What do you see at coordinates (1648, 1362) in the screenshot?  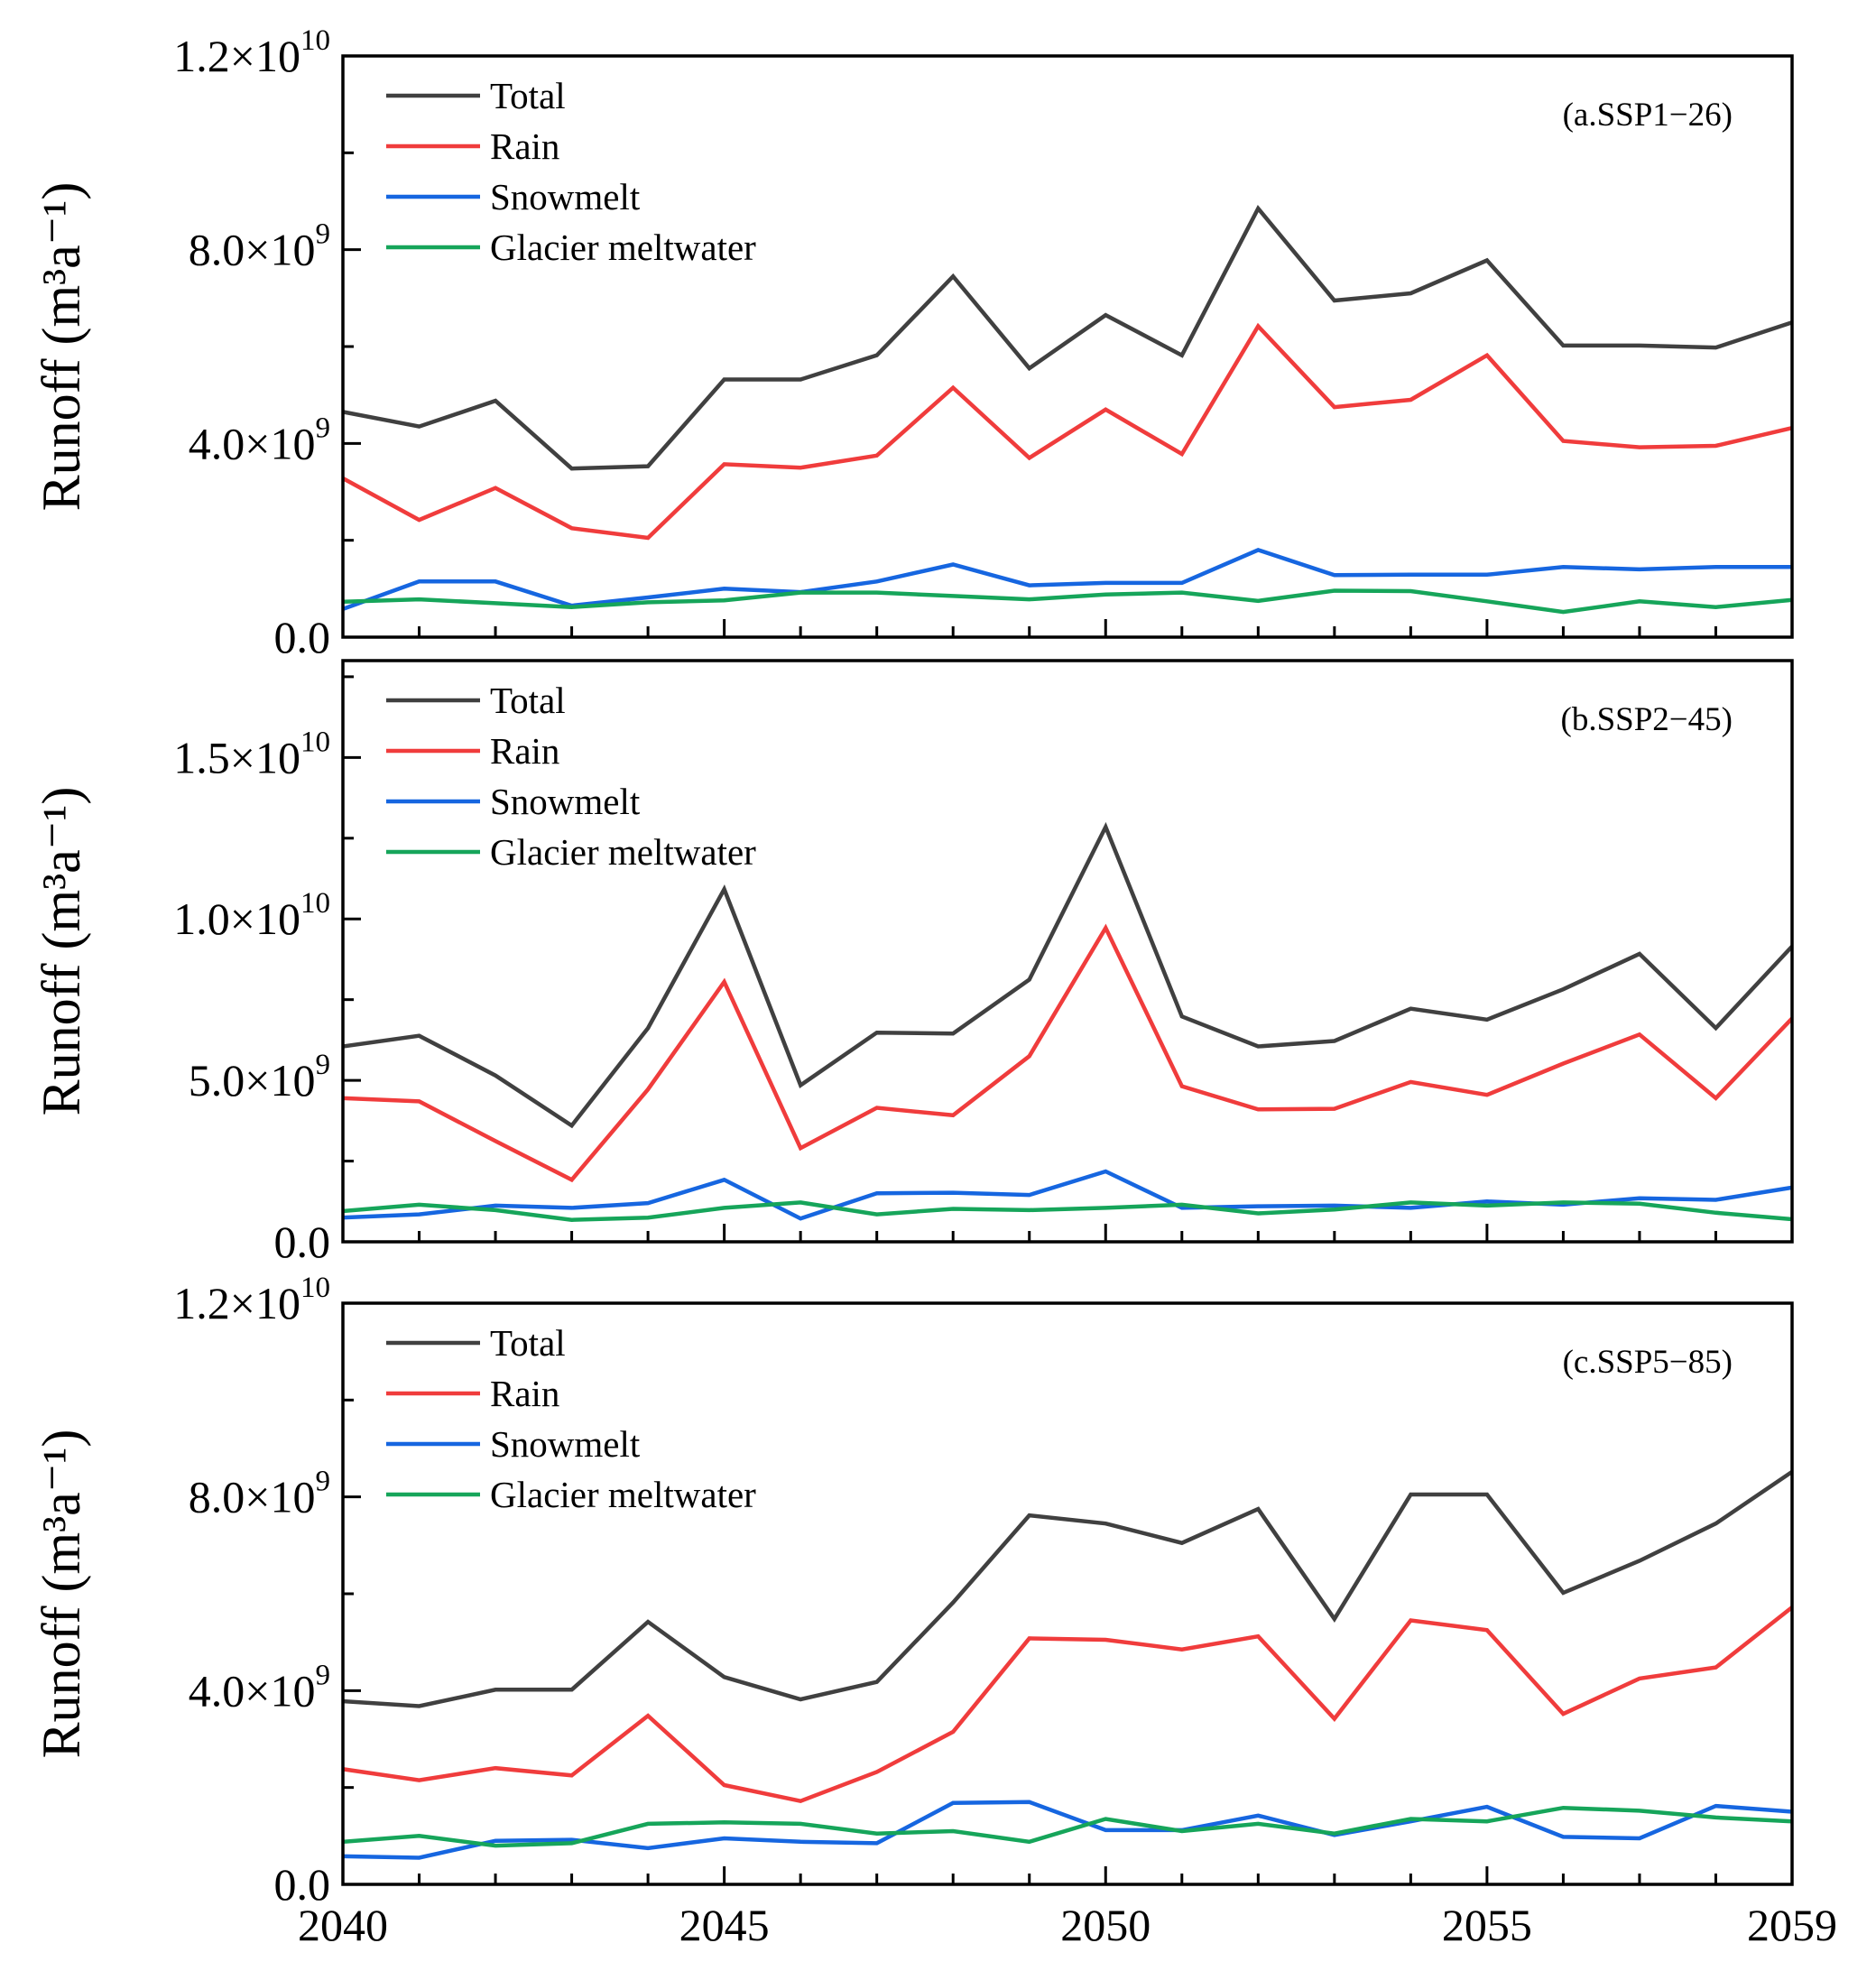 I see `scenario-annotation: (c.SSP5−85)` at bounding box center [1648, 1362].